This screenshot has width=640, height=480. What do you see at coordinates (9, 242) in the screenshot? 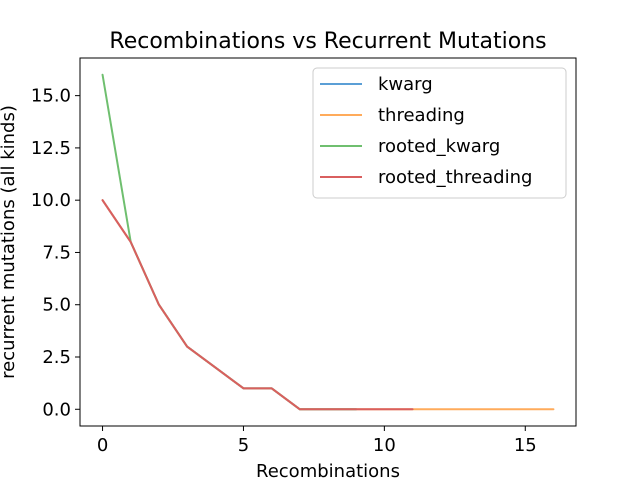
I see `y-axis-label: recurrent mutations (all kinds)` at bounding box center [9, 242].